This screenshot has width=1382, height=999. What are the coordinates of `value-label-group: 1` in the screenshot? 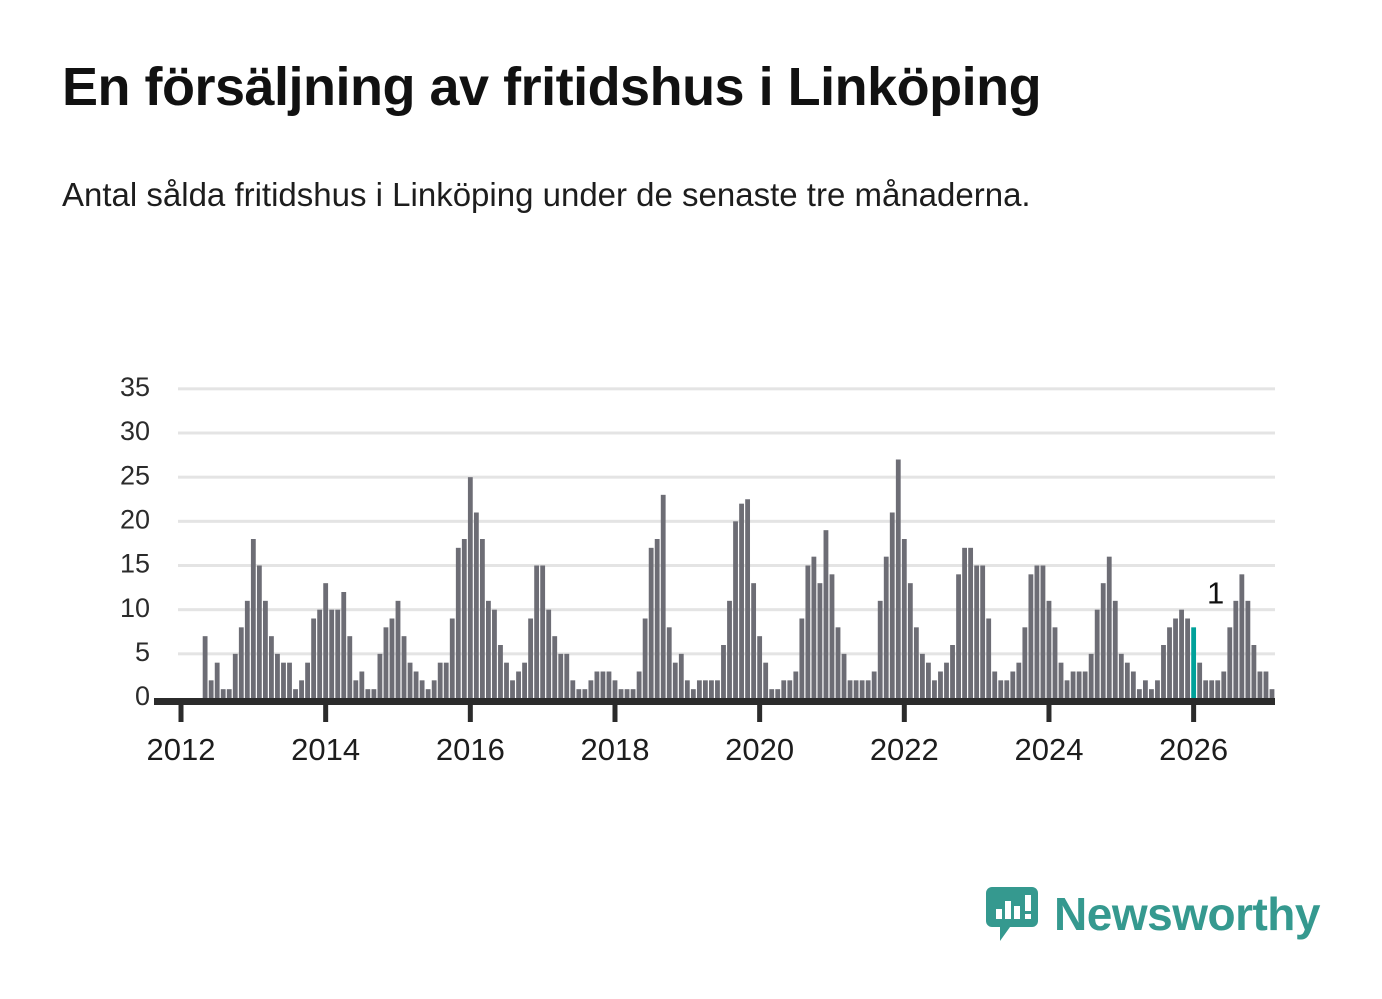 It's located at (1215, 592).